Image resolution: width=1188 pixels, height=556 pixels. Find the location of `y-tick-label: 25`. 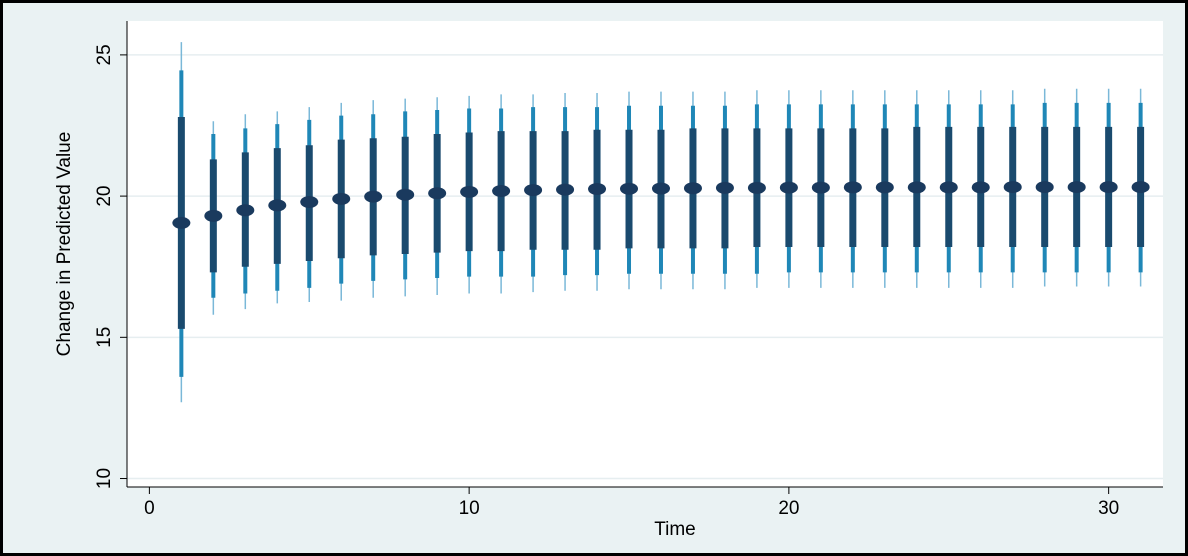

y-tick-label: 25 is located at coordinates (104, 54).